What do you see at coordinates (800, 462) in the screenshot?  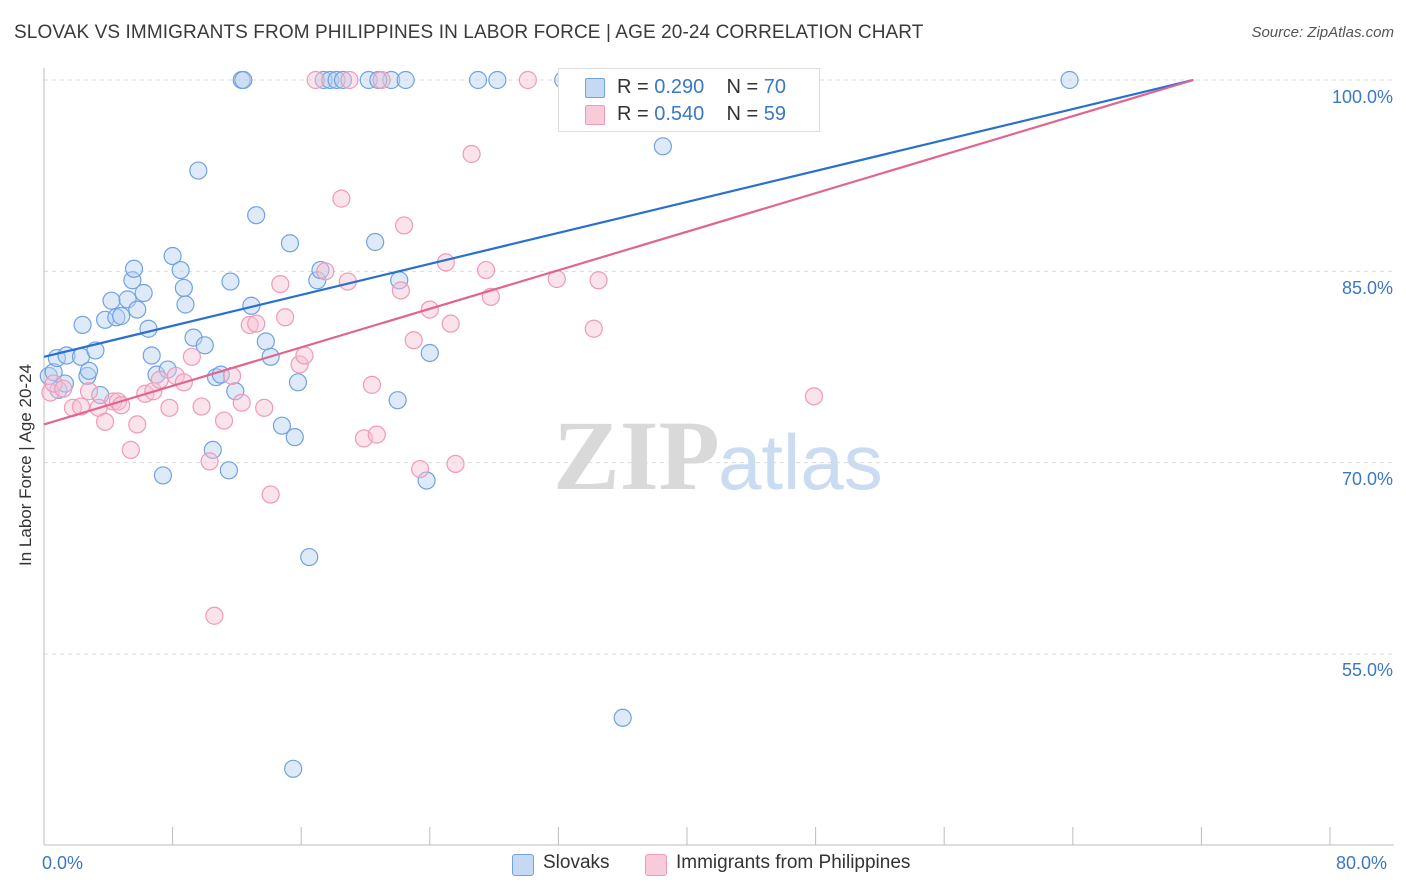 I see `watermark-atlas: atlas` at bounding box center [800, 462].